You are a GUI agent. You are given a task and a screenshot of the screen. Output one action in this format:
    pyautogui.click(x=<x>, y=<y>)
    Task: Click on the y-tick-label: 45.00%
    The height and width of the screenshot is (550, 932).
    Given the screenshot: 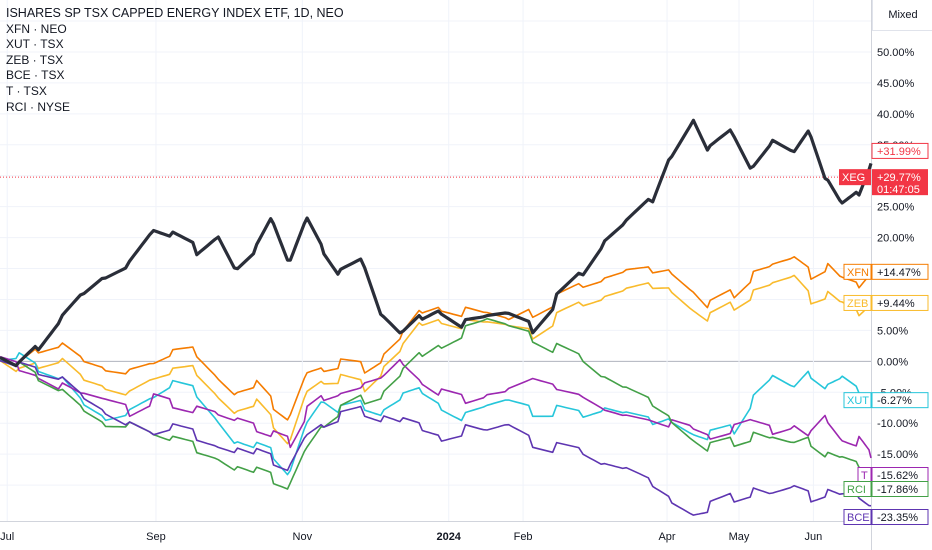 What is the action you would take?
    pyautogui.click(x=896, y=84)
    